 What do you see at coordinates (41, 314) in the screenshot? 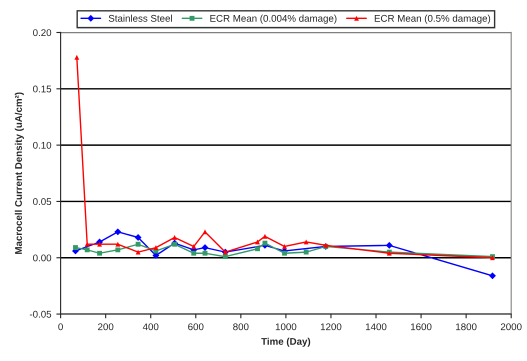
I see `y-tick-label: -0.05` at bounding box center [41, 314].